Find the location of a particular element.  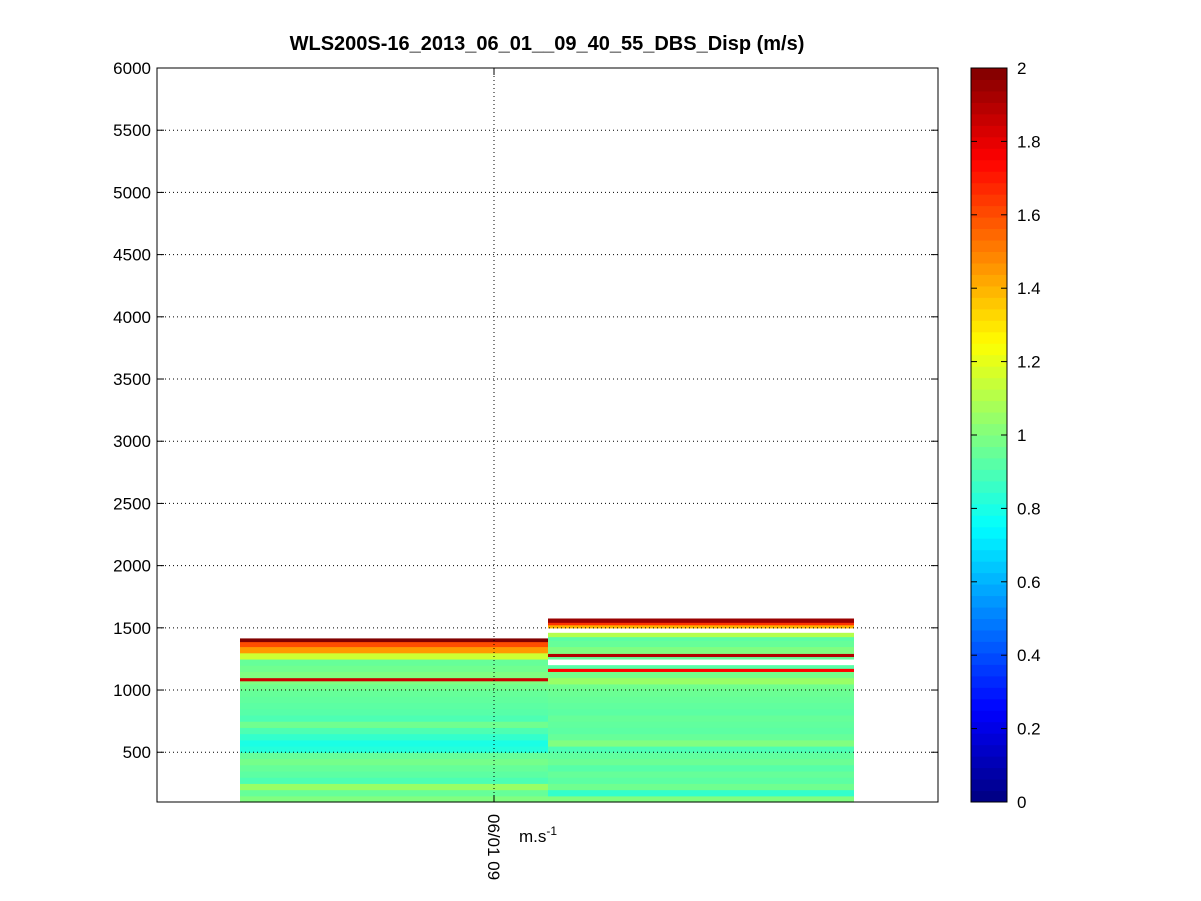

x-tick-label: 06/01 09 is located at coordinates (493, 847).